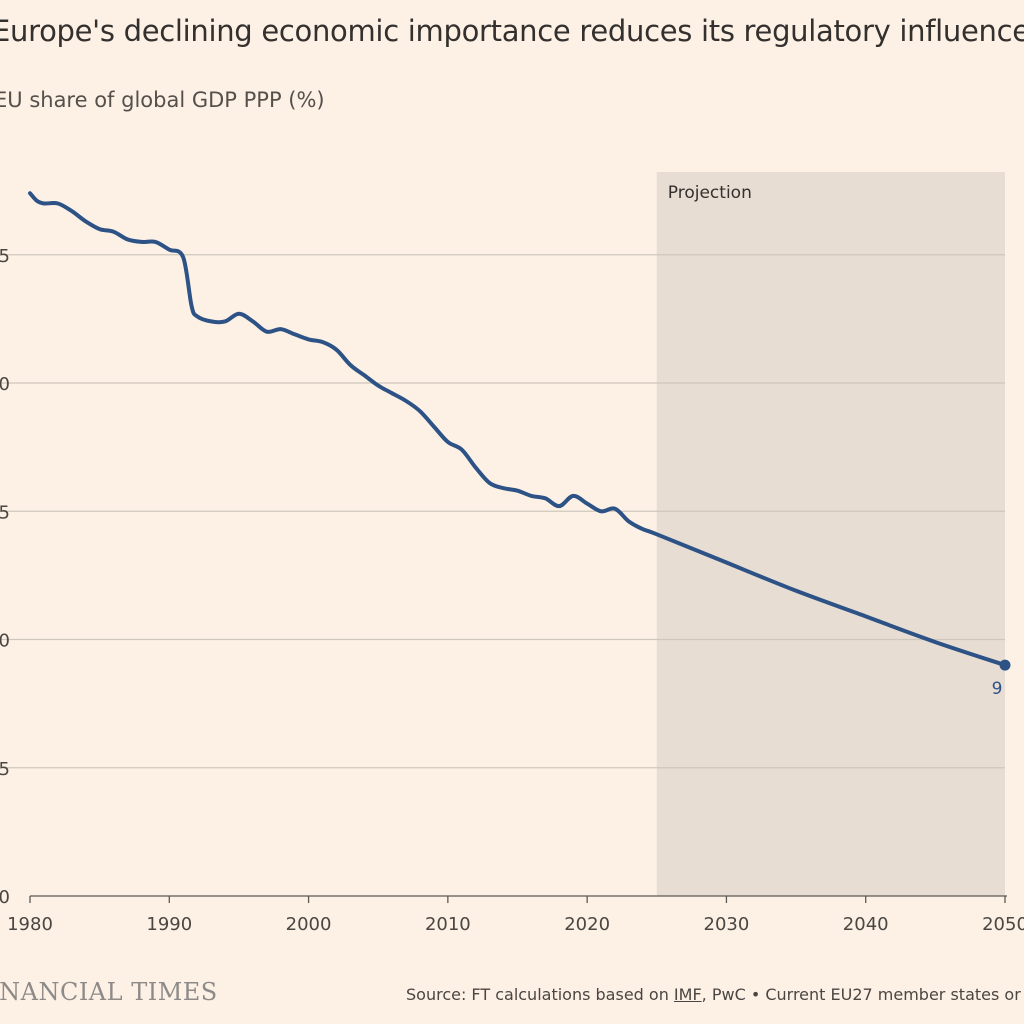 The width and height of the screenshot is (1024, 1024). What do you see at coordinates (5, 769) in the screenshot?
I see `y-tick-label-5: 5` at bounding box center [5, 769].